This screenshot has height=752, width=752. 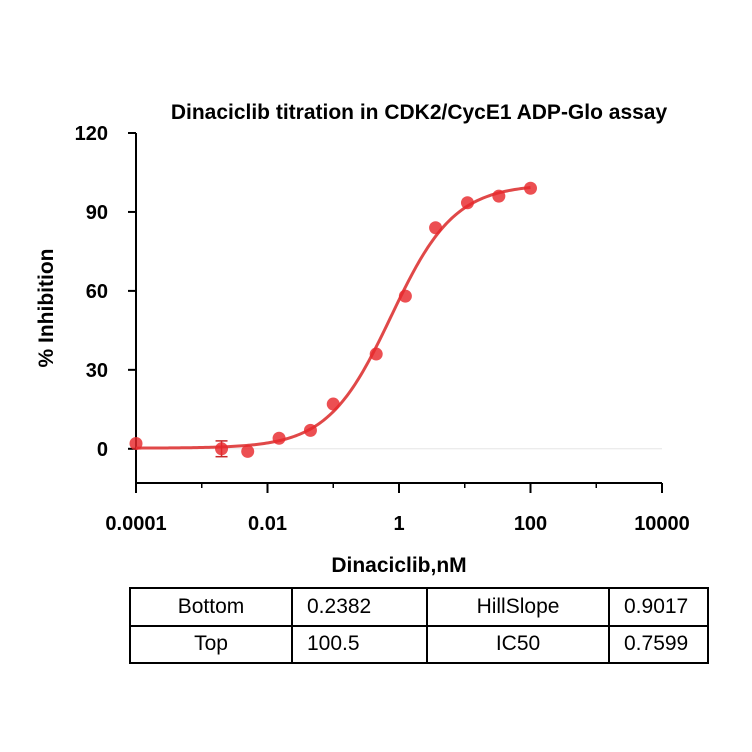 What do you see at coordinates (97, 292) in the screenshot?
I see `y-tick-label: 60` at bounding box center [97, 292].